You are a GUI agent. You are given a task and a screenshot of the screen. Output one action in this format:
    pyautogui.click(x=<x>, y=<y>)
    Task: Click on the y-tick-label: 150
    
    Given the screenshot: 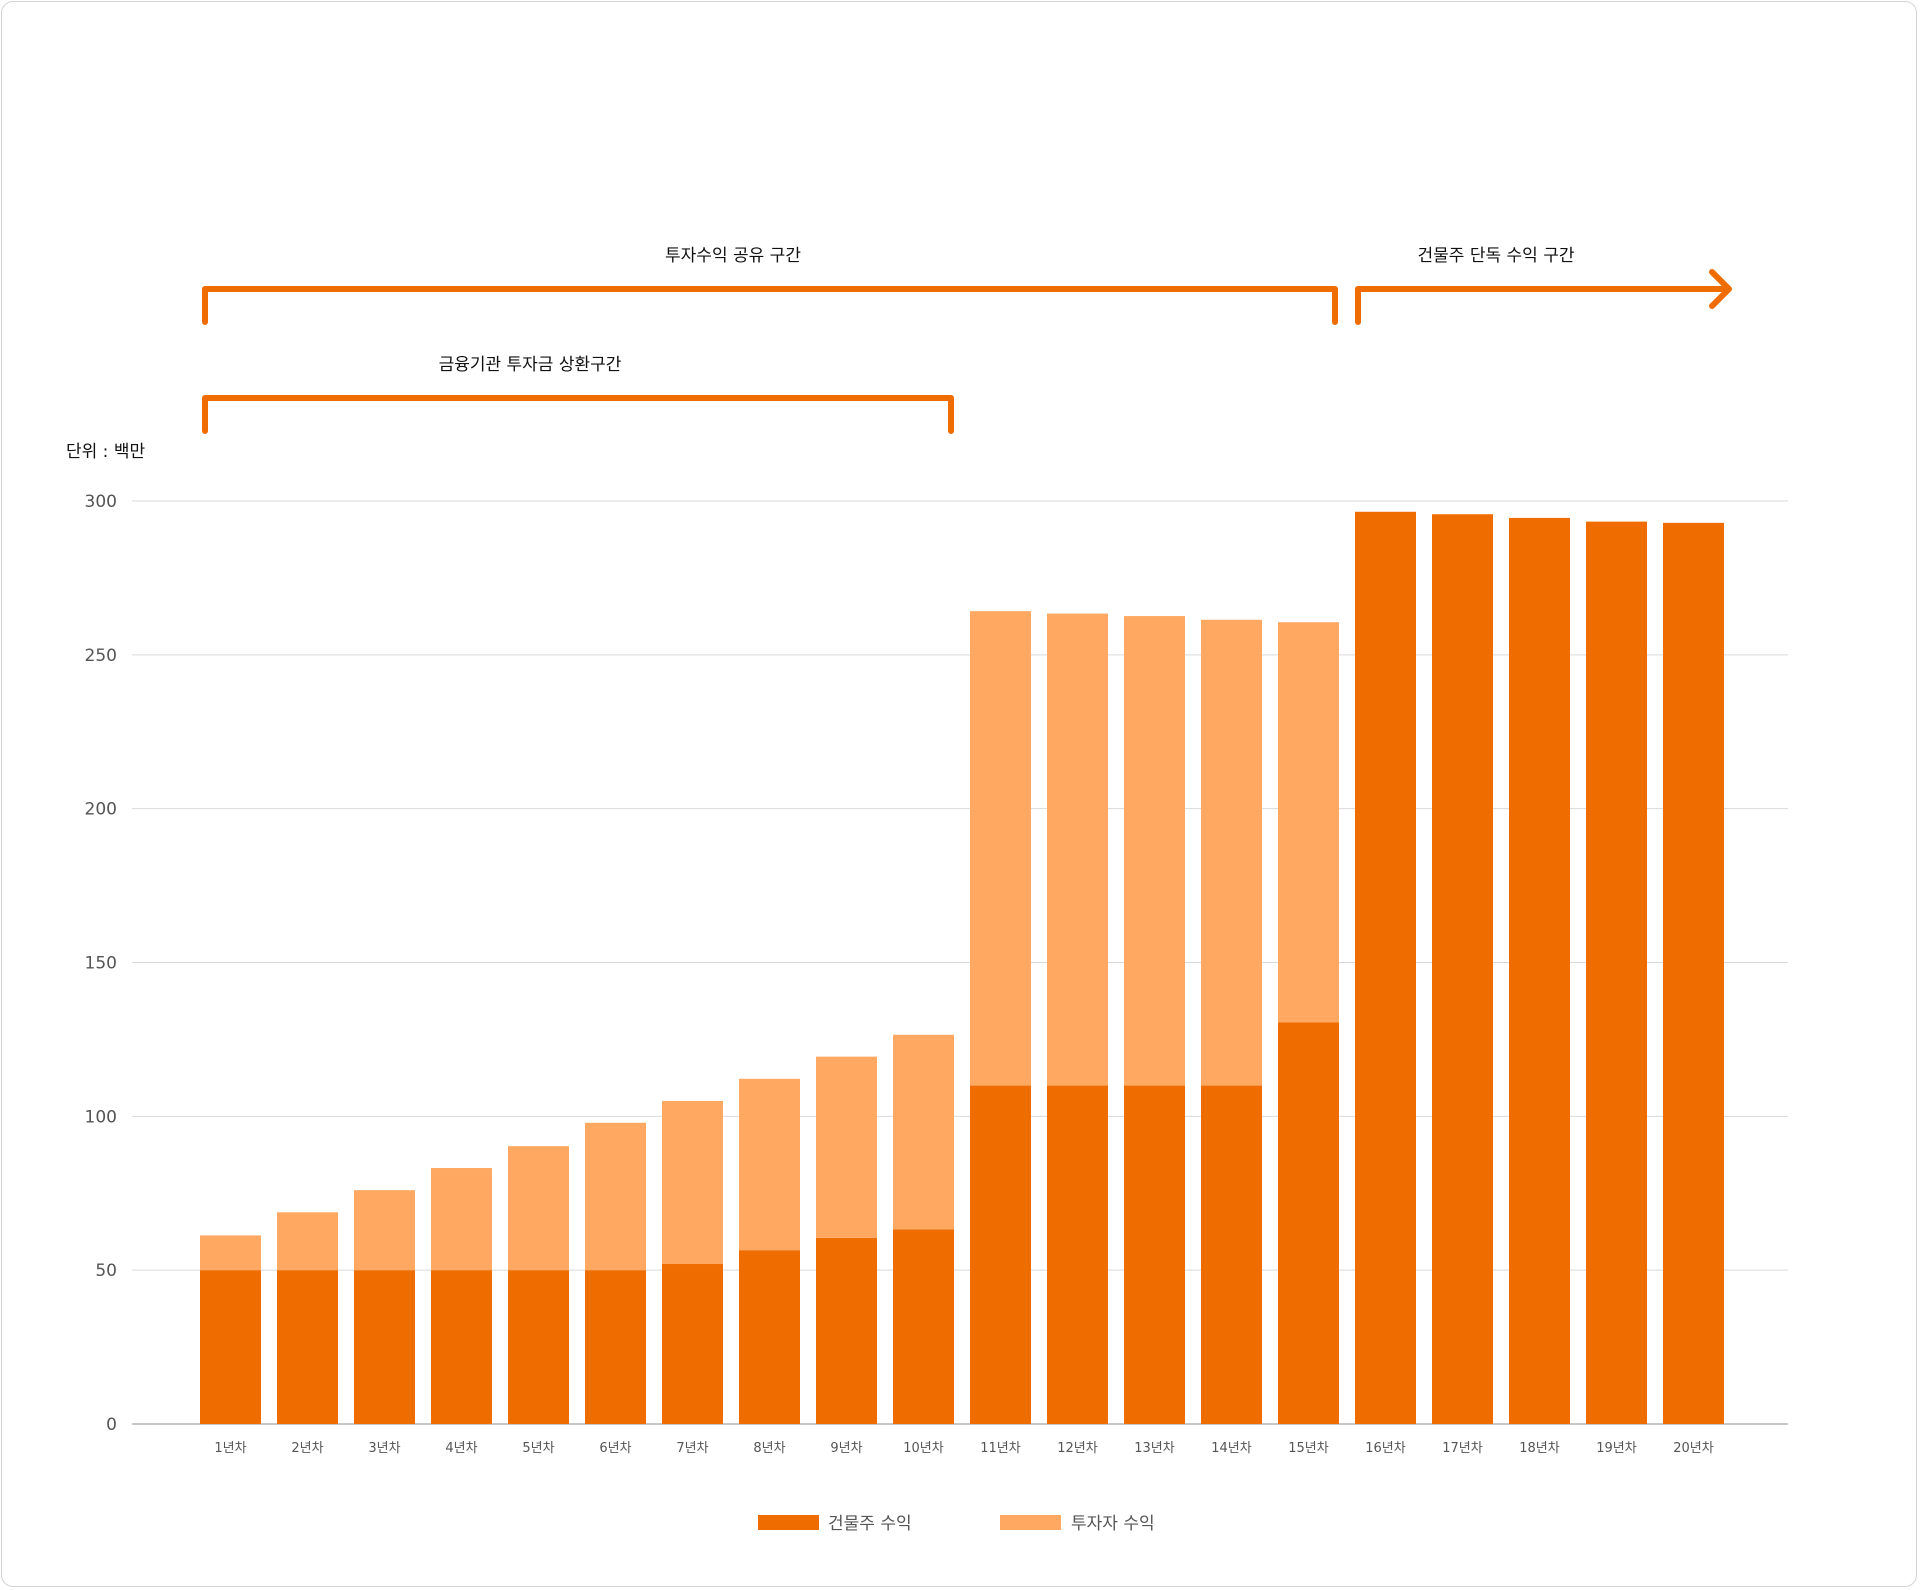 What is the action you would take?
    pyautogui.click(x=101, y=964)
    